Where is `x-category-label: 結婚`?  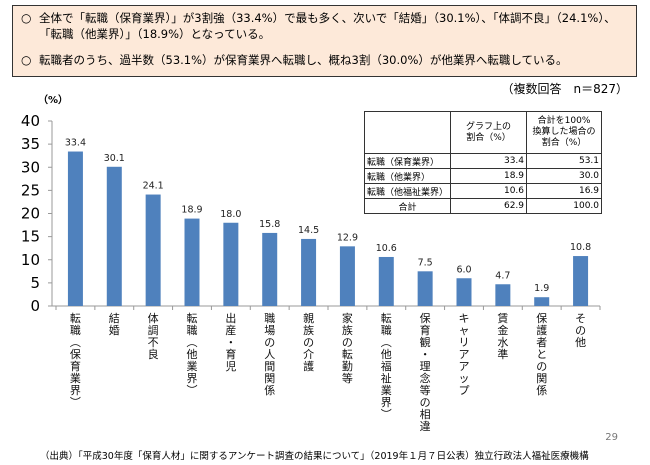
x-category-label: 結婚 is located at coordinates (114, 324).